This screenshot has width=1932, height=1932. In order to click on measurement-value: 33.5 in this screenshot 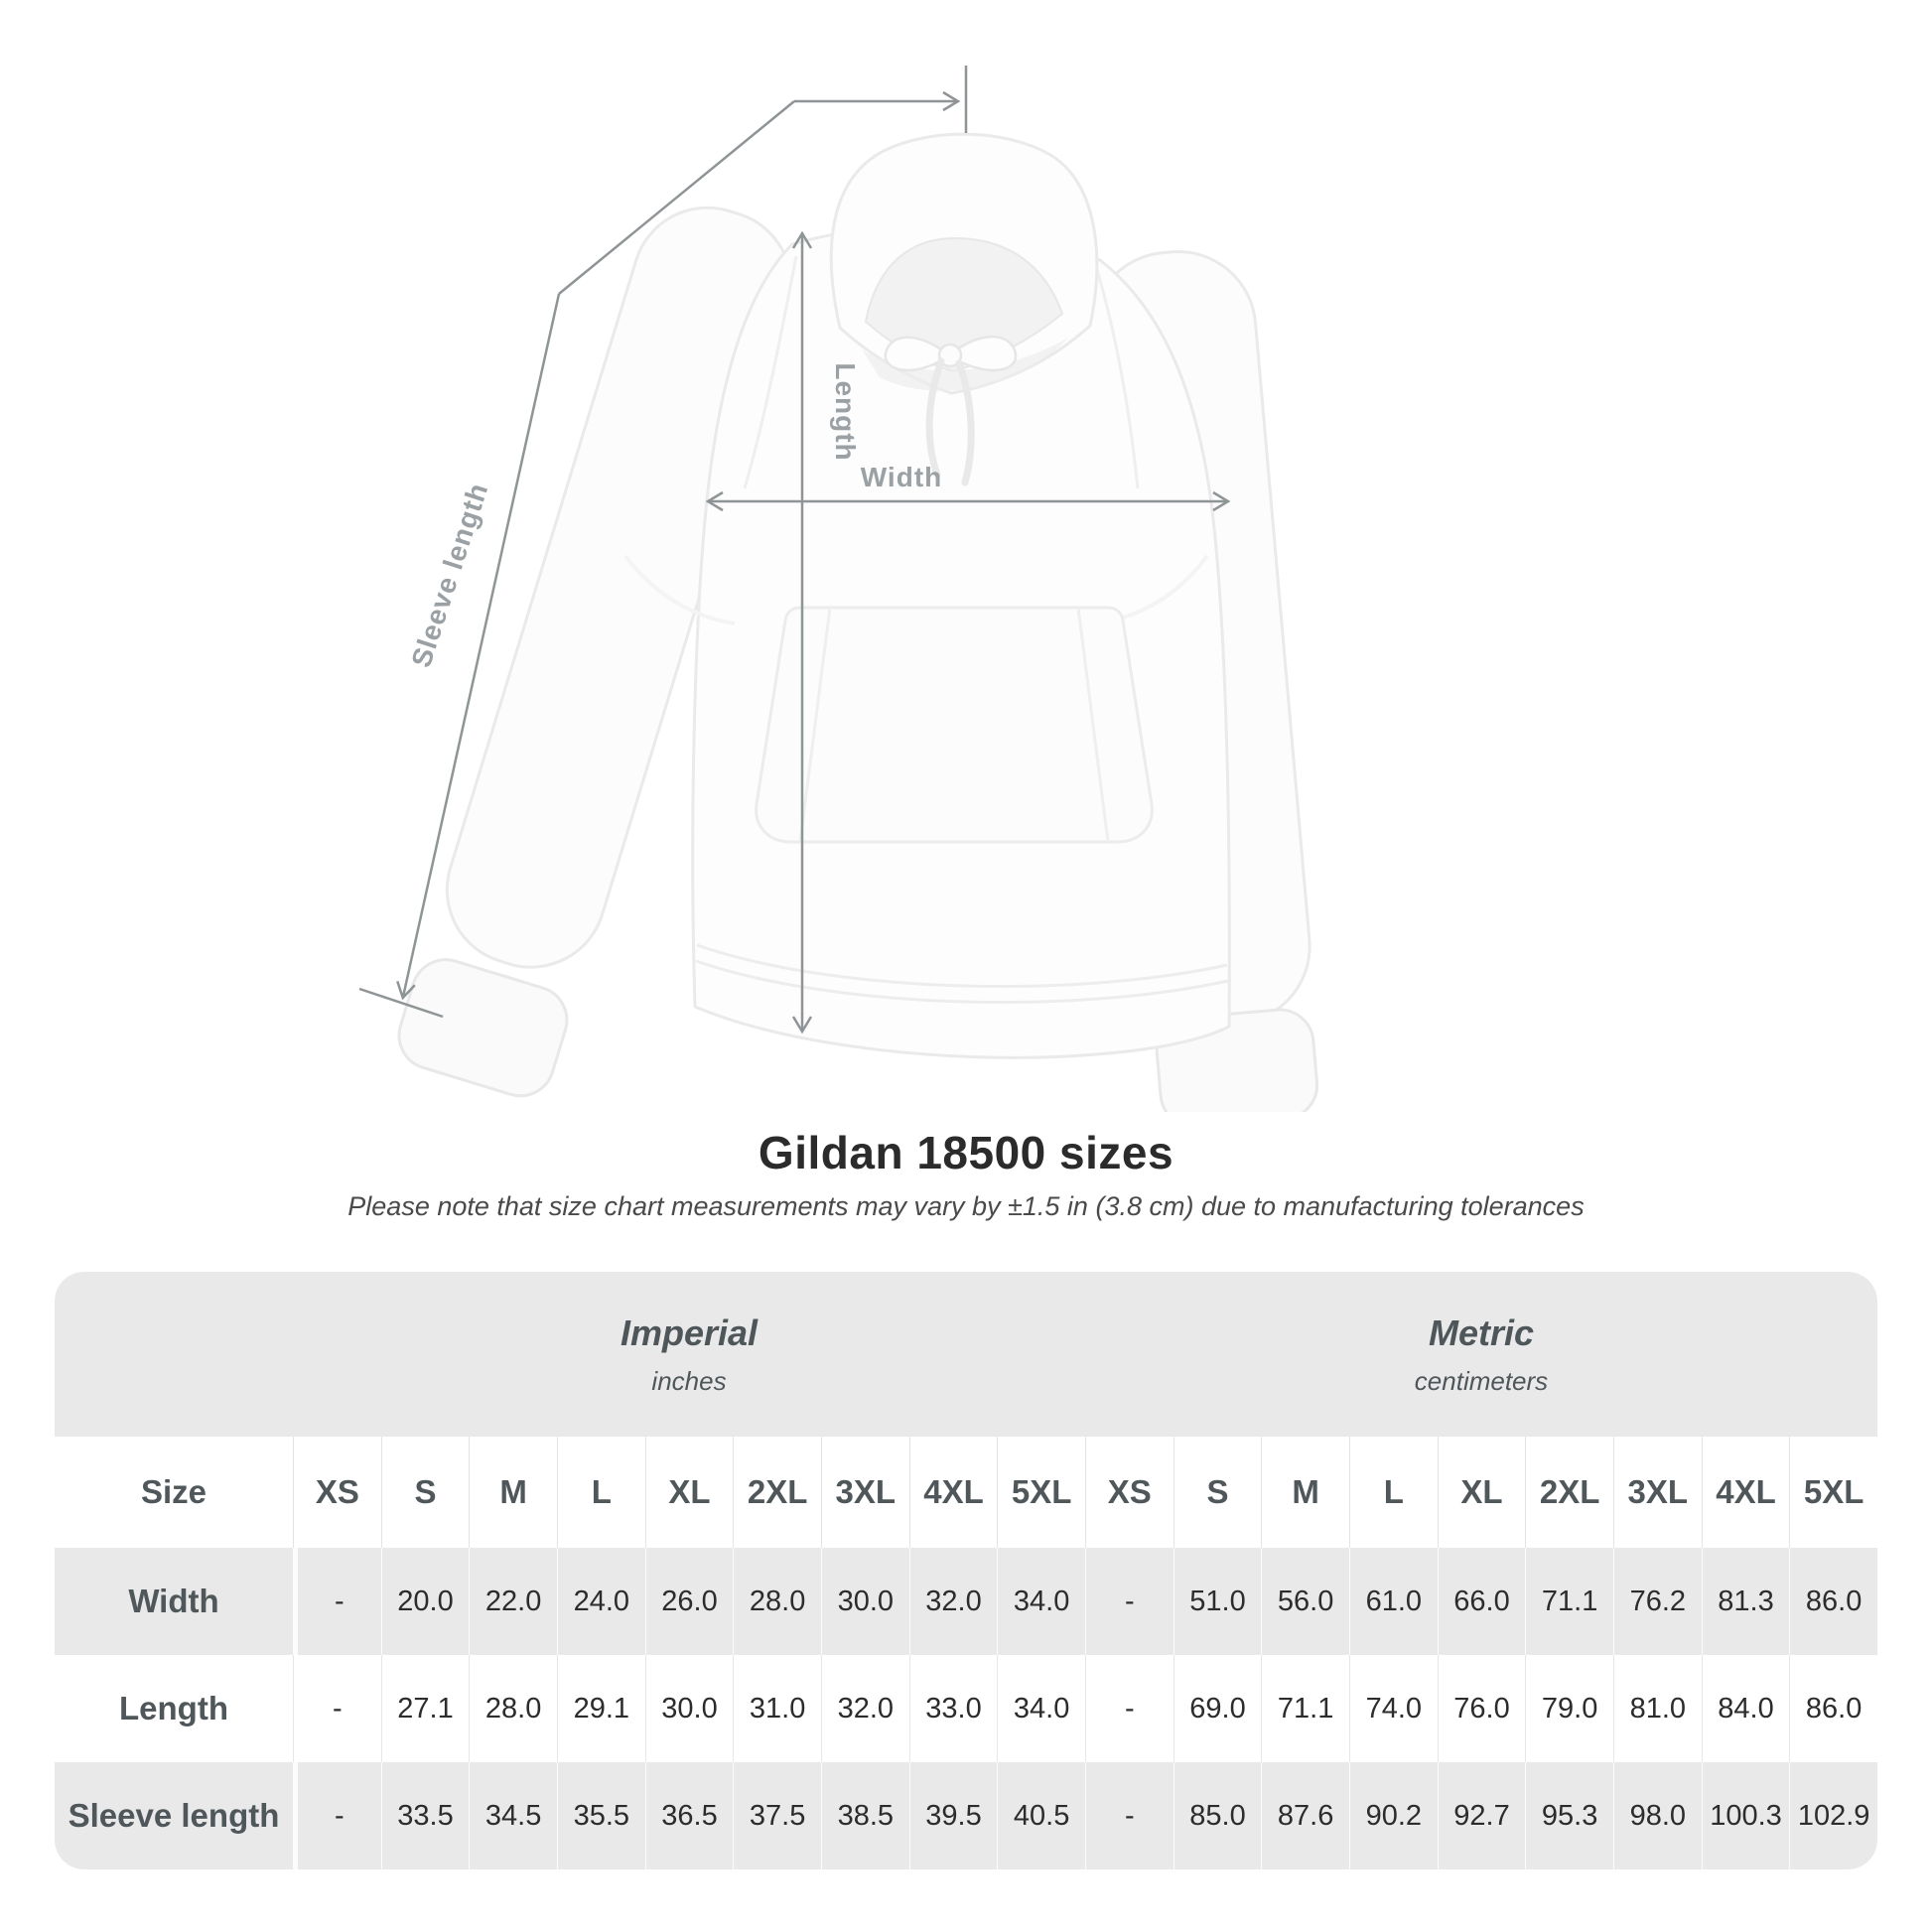, I will do `click(425, 1815)`.